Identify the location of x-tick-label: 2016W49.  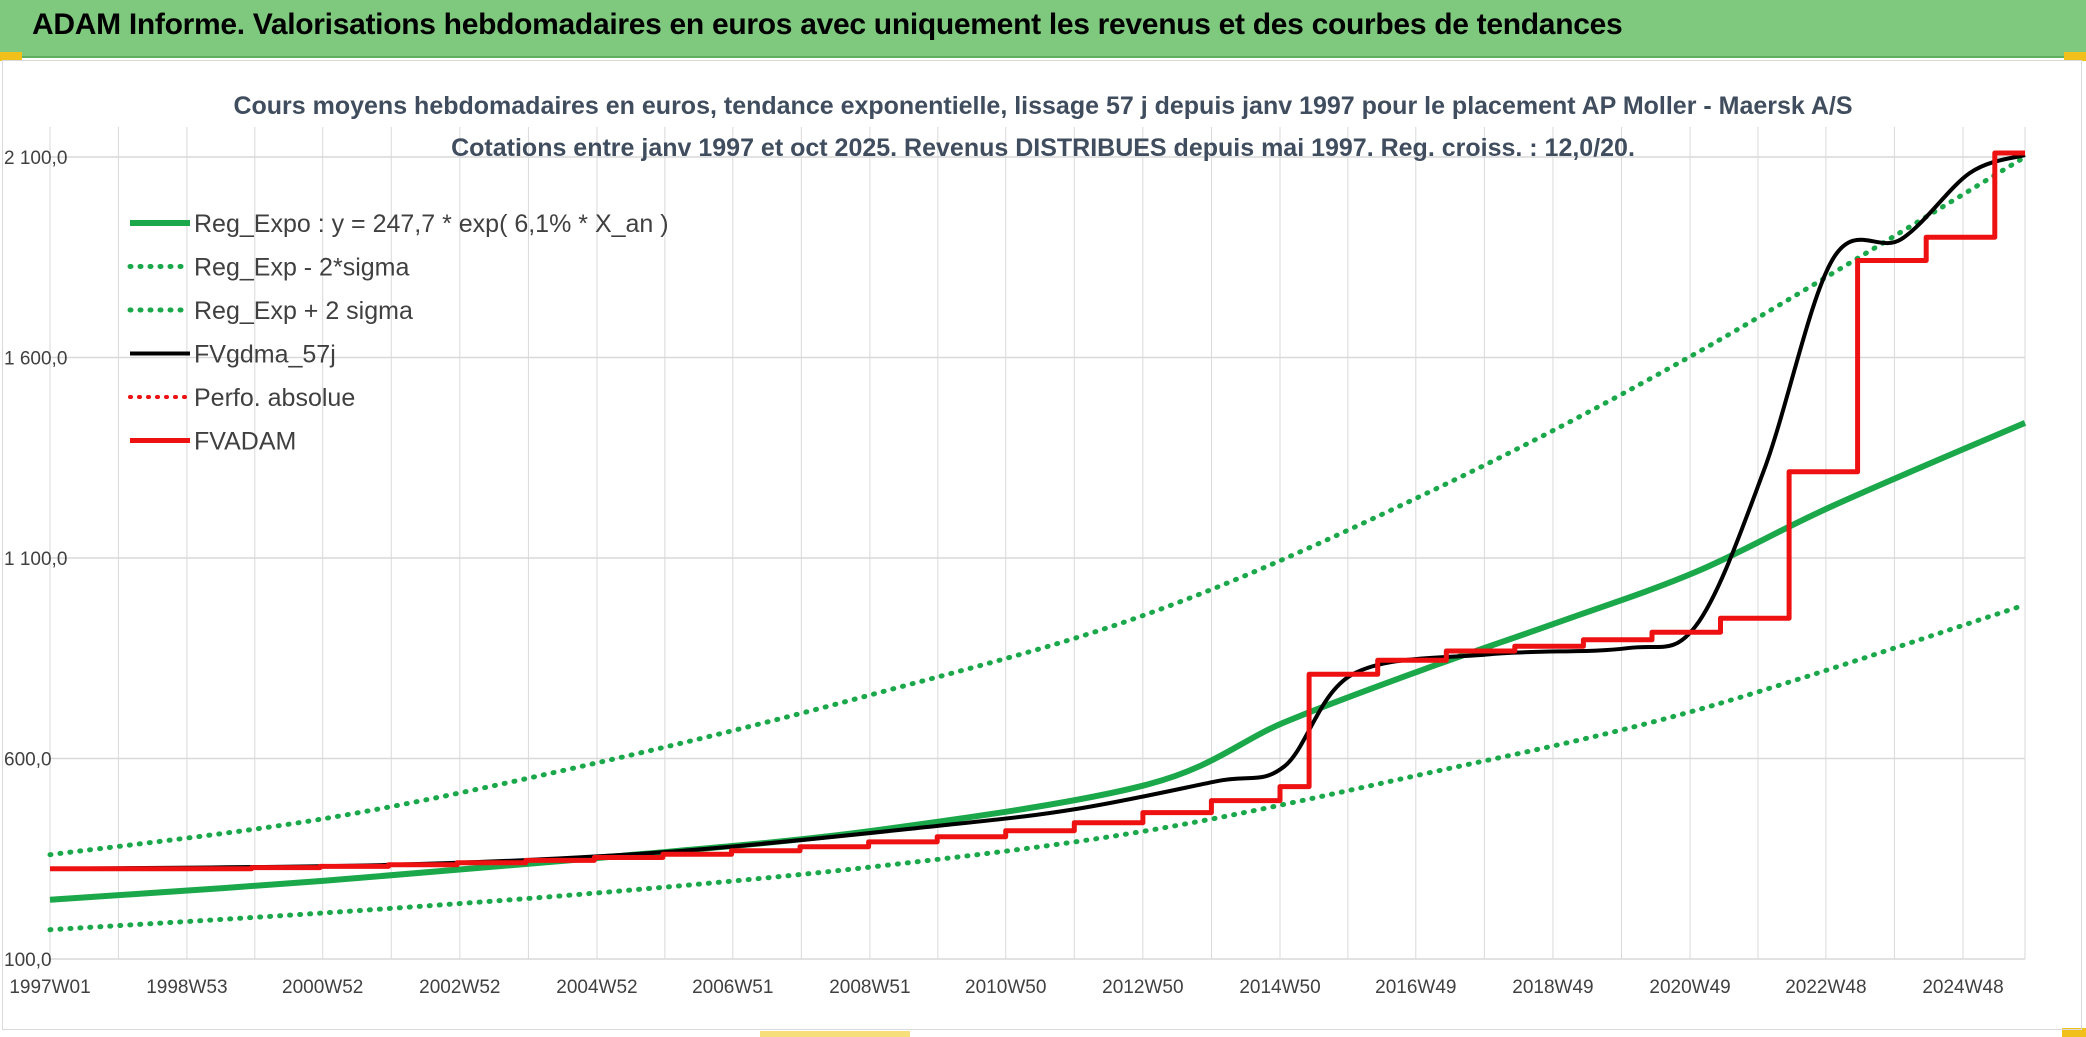
(1415, 987).